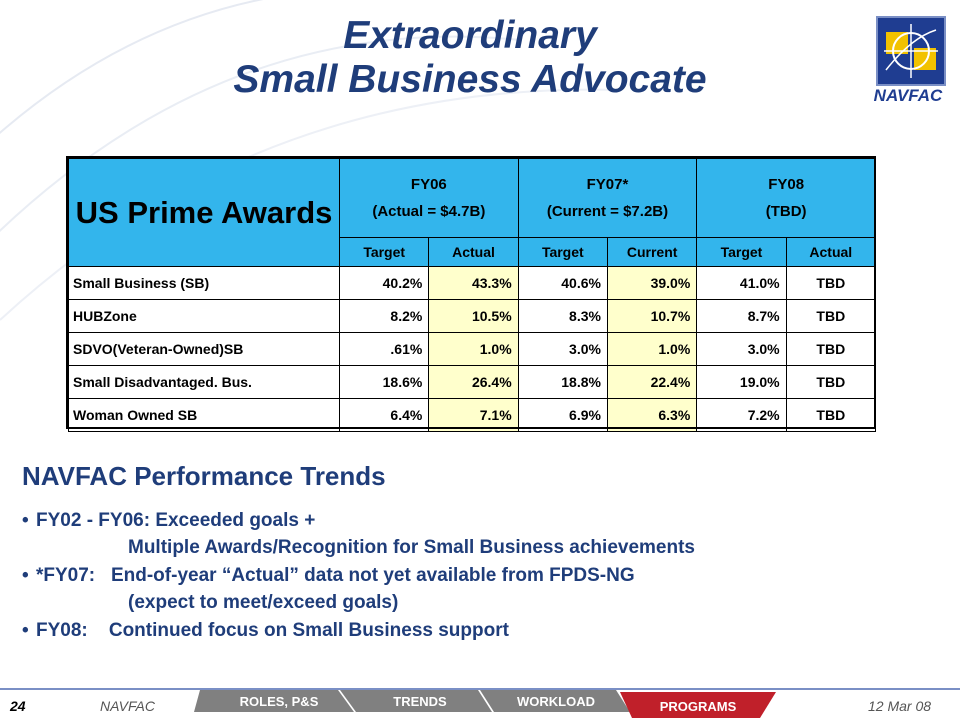  I want to click on fy-sublabel: (Actual = $4.7B), so click(429, 211).